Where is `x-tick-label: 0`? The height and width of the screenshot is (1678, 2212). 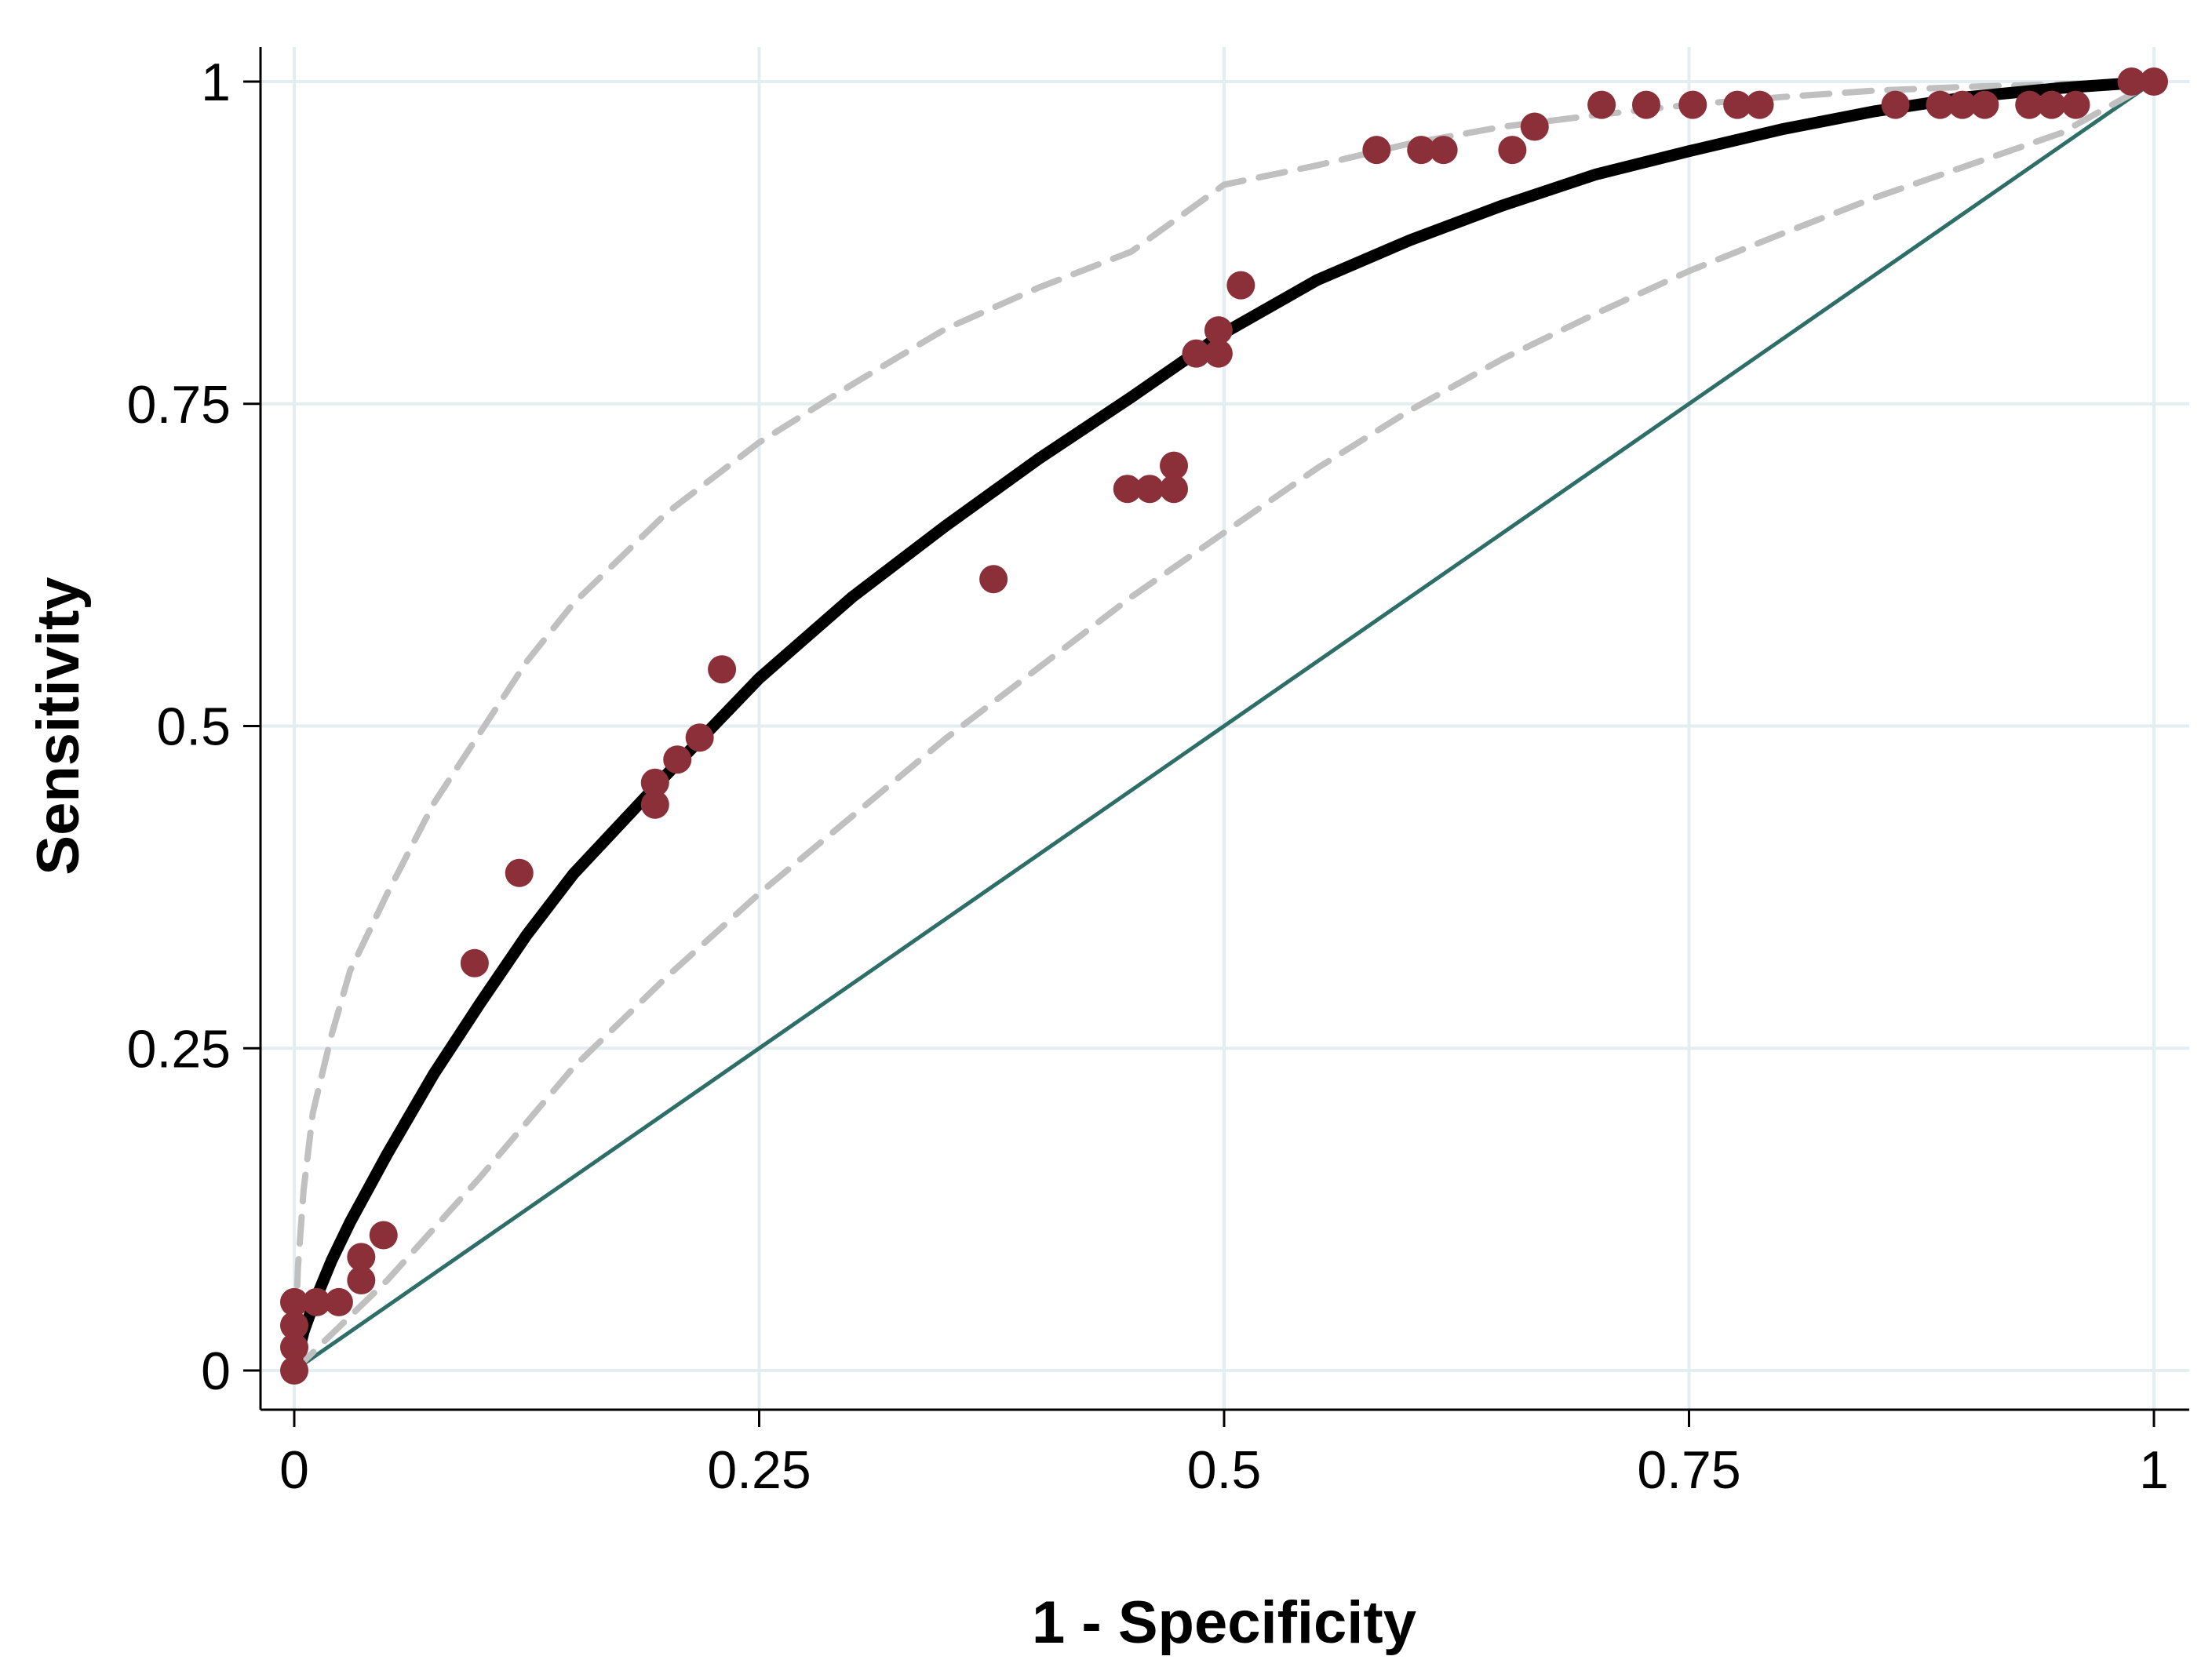
x-tick-label: 0 is located at coordinates (294, 1470).